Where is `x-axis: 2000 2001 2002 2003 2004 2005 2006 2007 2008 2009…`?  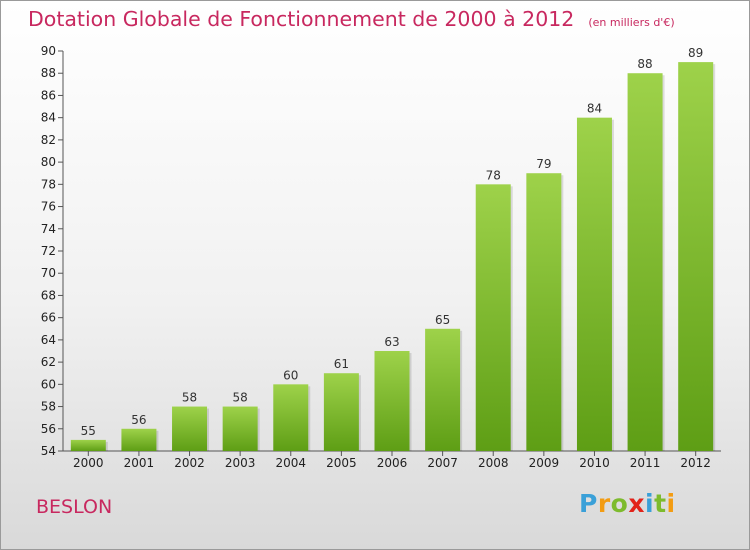 x-axis: 2000 2001 2002 2003 2004 2005 2006 2007 2008 2009… is located at coordinates (392, 460).